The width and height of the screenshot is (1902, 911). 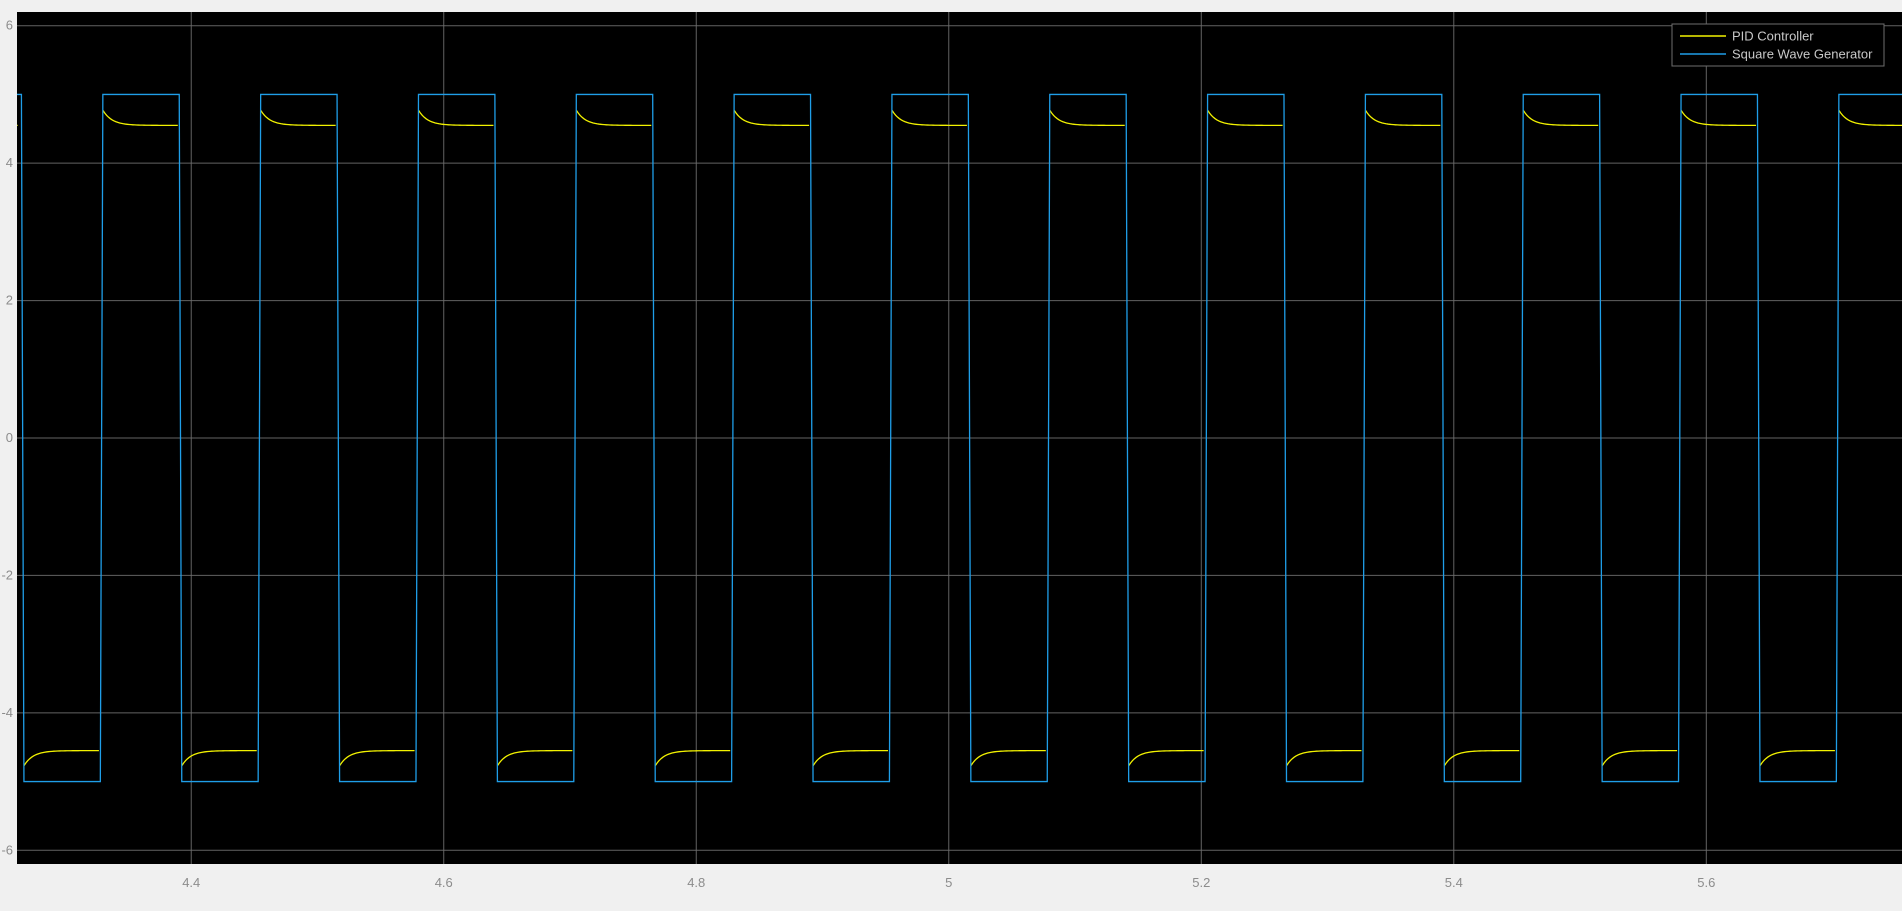 I want to click on y-tick-label: 6, so click(x=9, y=25).